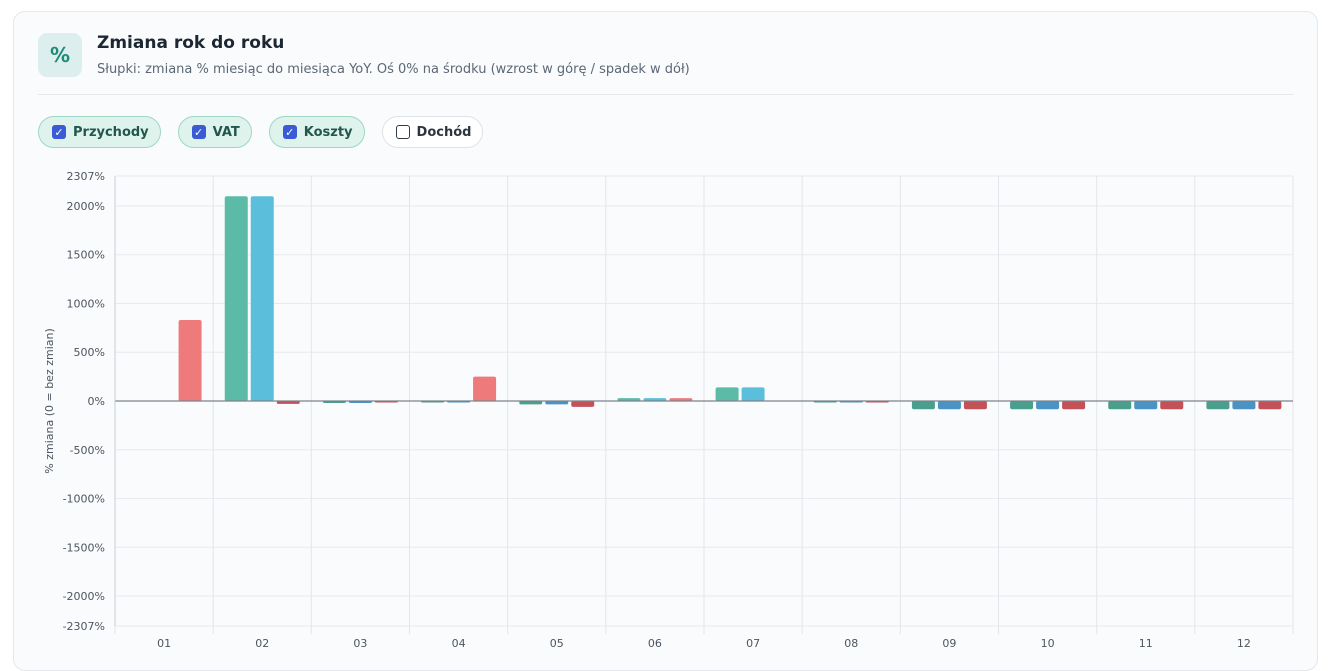 The height and width of the screenshot is (671, 1333). I want to click on x-tick-label: 06, so click(655, 643).